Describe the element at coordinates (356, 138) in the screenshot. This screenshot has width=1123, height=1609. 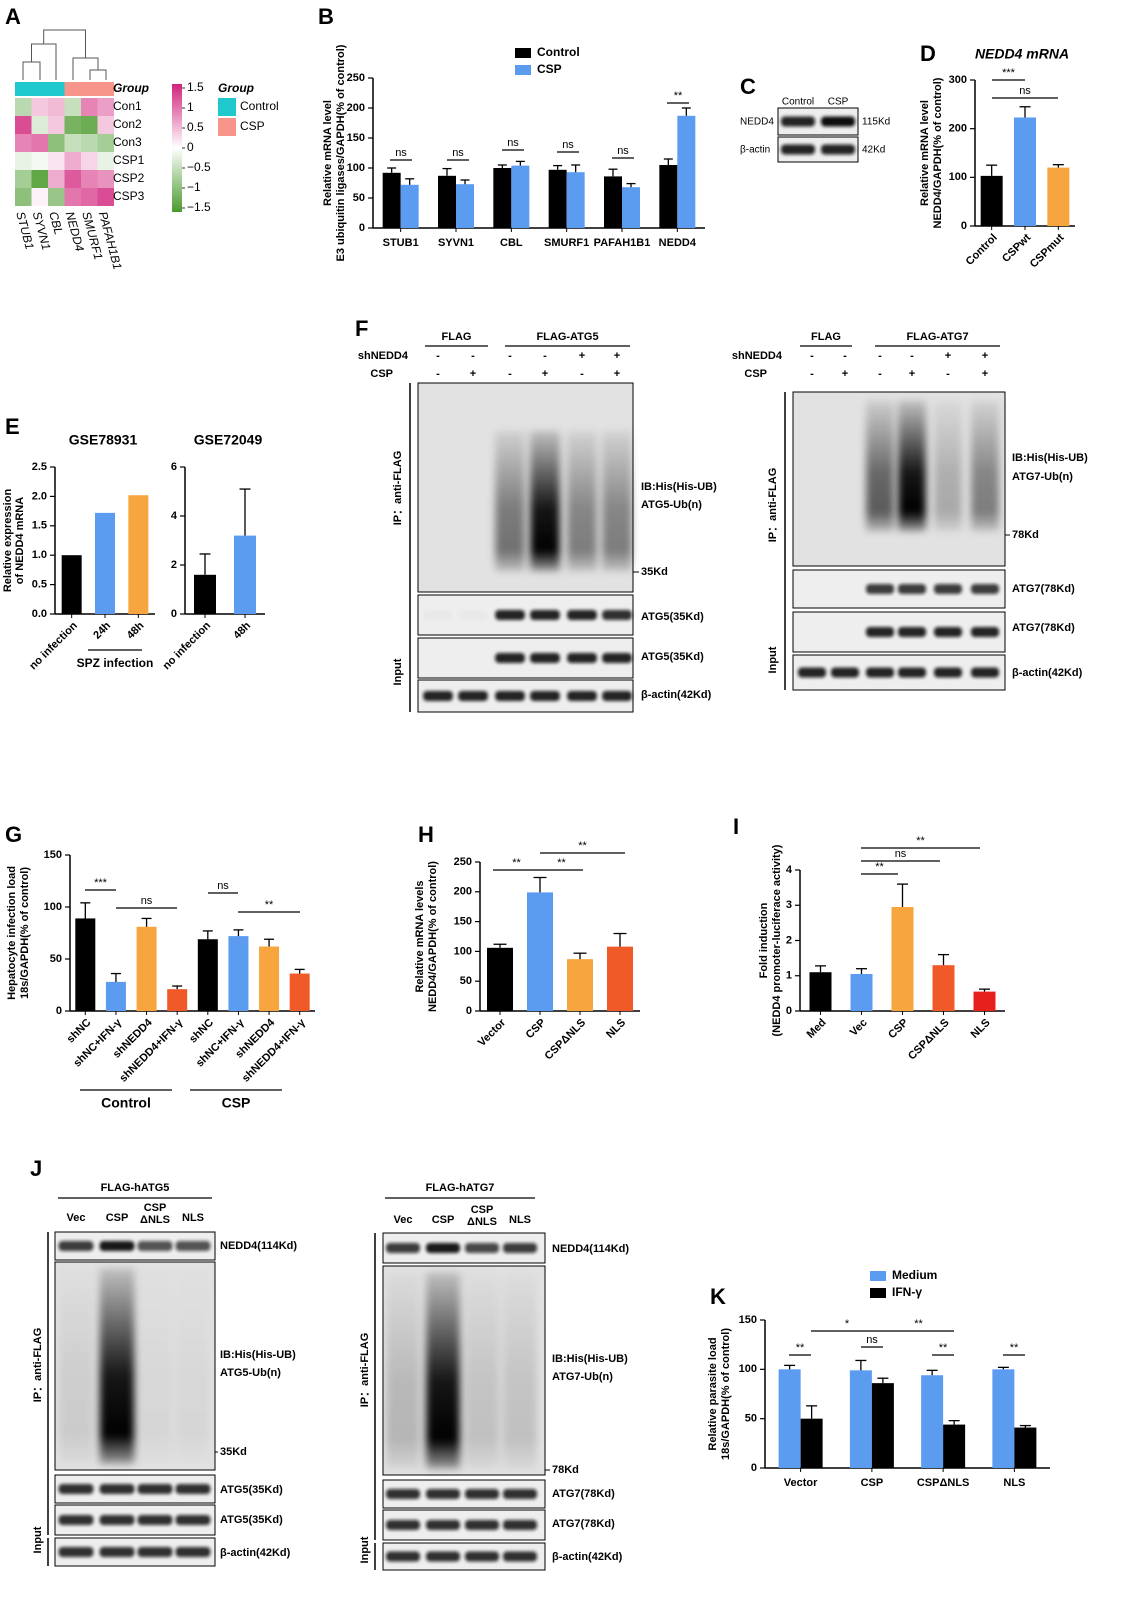
I see `y-tick-label: 150` at that location.